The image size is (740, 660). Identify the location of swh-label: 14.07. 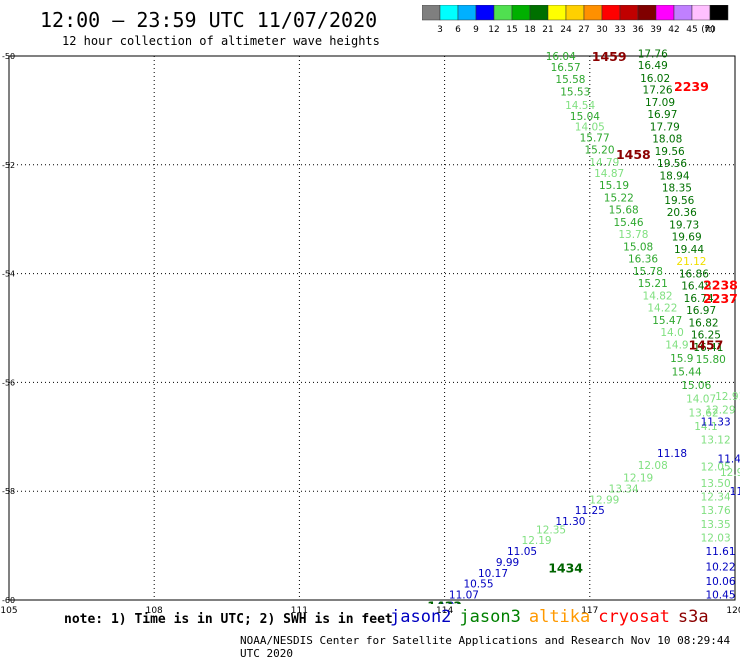
(701, 400).